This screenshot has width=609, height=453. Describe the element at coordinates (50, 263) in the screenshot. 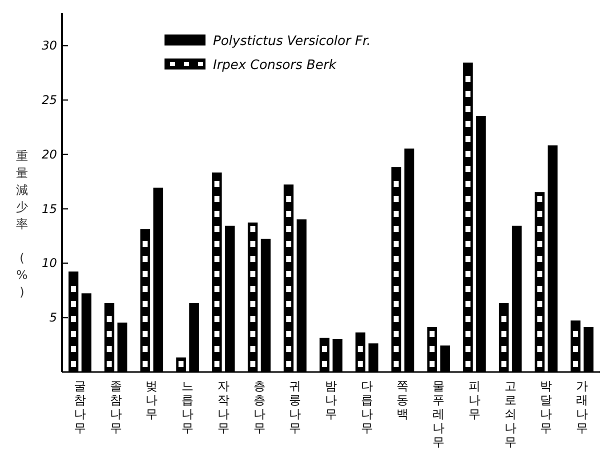

I see `y-tick-label: 10` at that location.